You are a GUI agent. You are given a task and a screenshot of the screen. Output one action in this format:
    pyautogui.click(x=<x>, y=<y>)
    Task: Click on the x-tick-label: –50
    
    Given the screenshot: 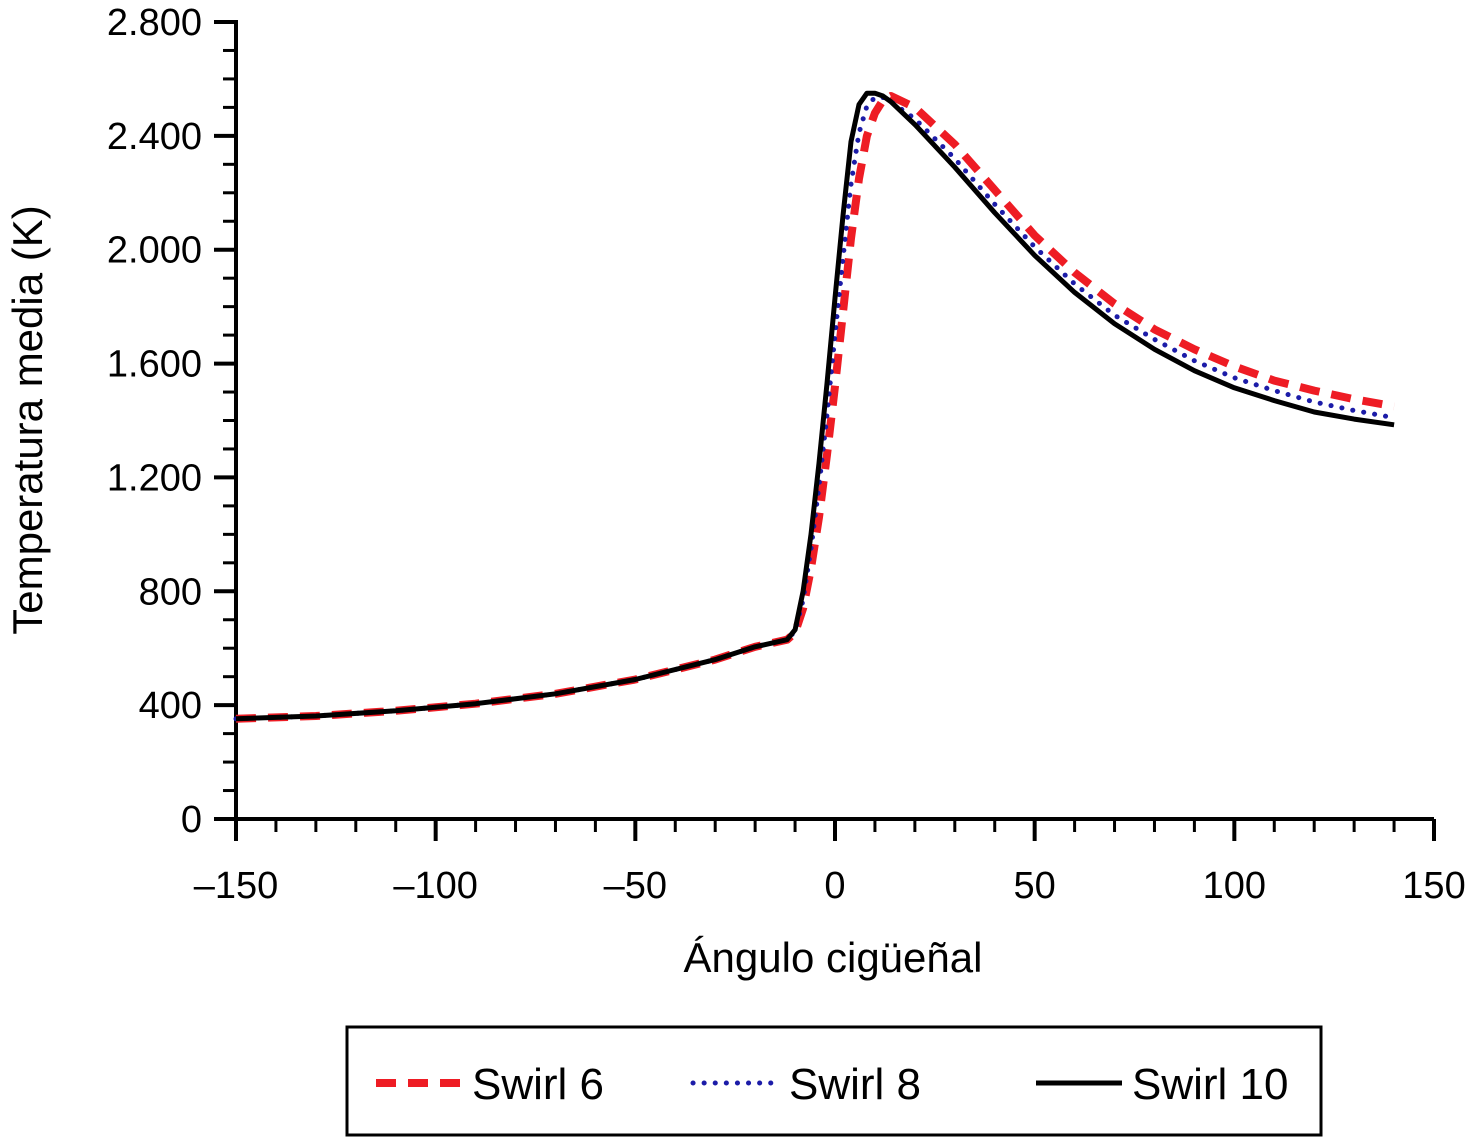 What is the action you would take?
    pyautogui.click(x=635, y=886)
    